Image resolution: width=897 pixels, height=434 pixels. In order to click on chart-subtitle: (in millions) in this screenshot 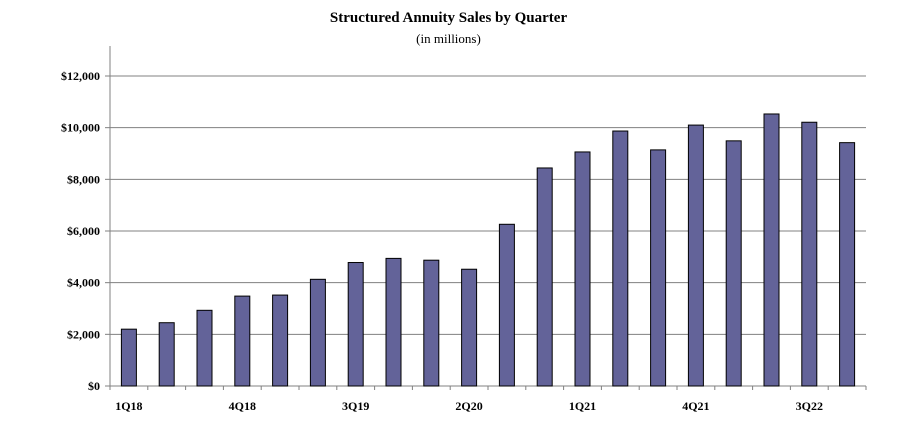, I will do `click(448, 38)`.